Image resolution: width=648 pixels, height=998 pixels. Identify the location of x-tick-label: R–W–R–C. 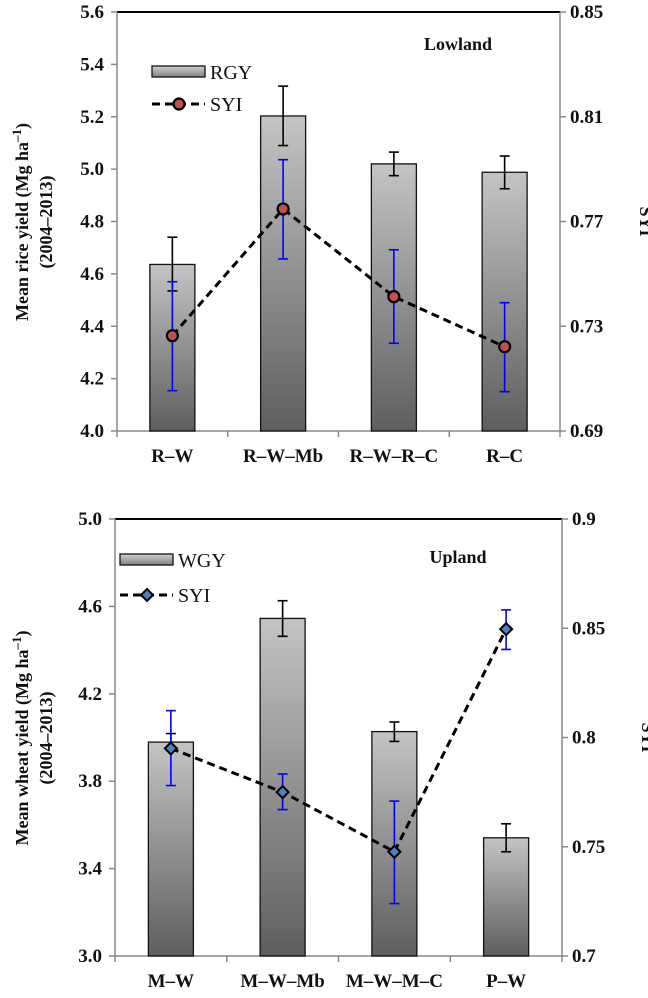
(394, 456).